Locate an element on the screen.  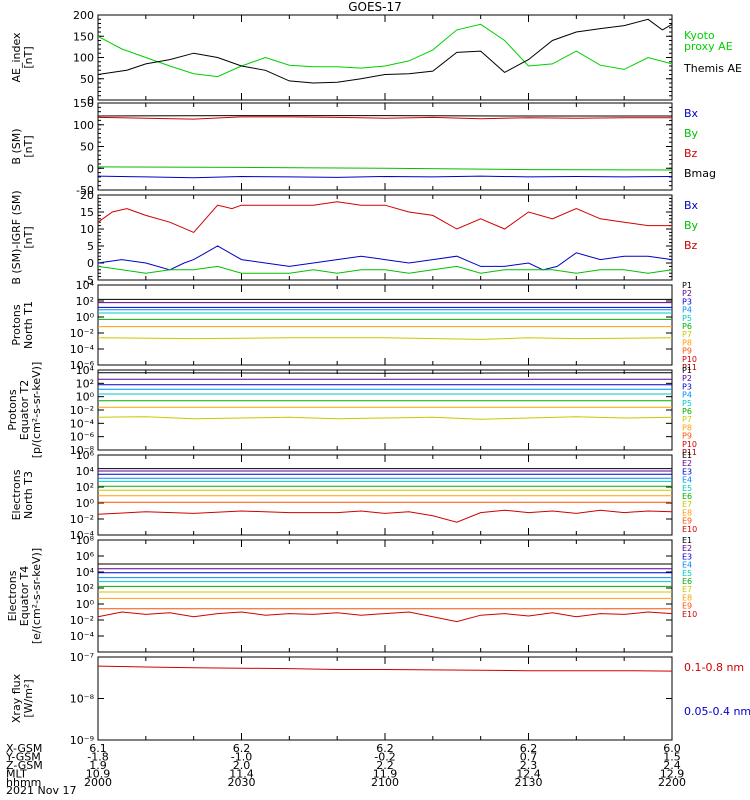
y-tick-label: 10⁻⁷ is located at coordinates (82, 657).